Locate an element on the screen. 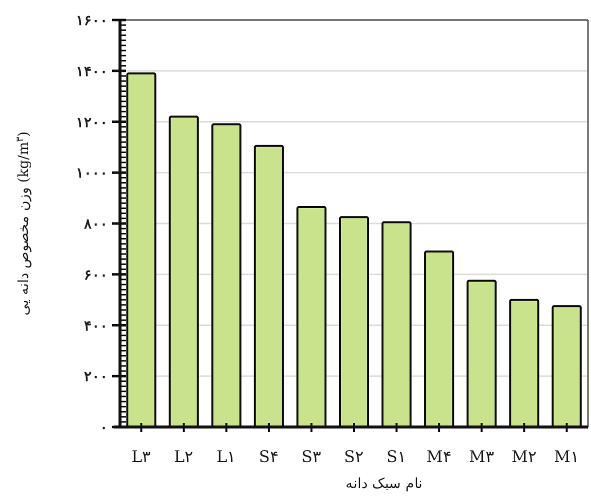 The height and width of the screenshot is (496, 591). y-tick-label: ۲۰۰ is located at coordinates (96, 377).